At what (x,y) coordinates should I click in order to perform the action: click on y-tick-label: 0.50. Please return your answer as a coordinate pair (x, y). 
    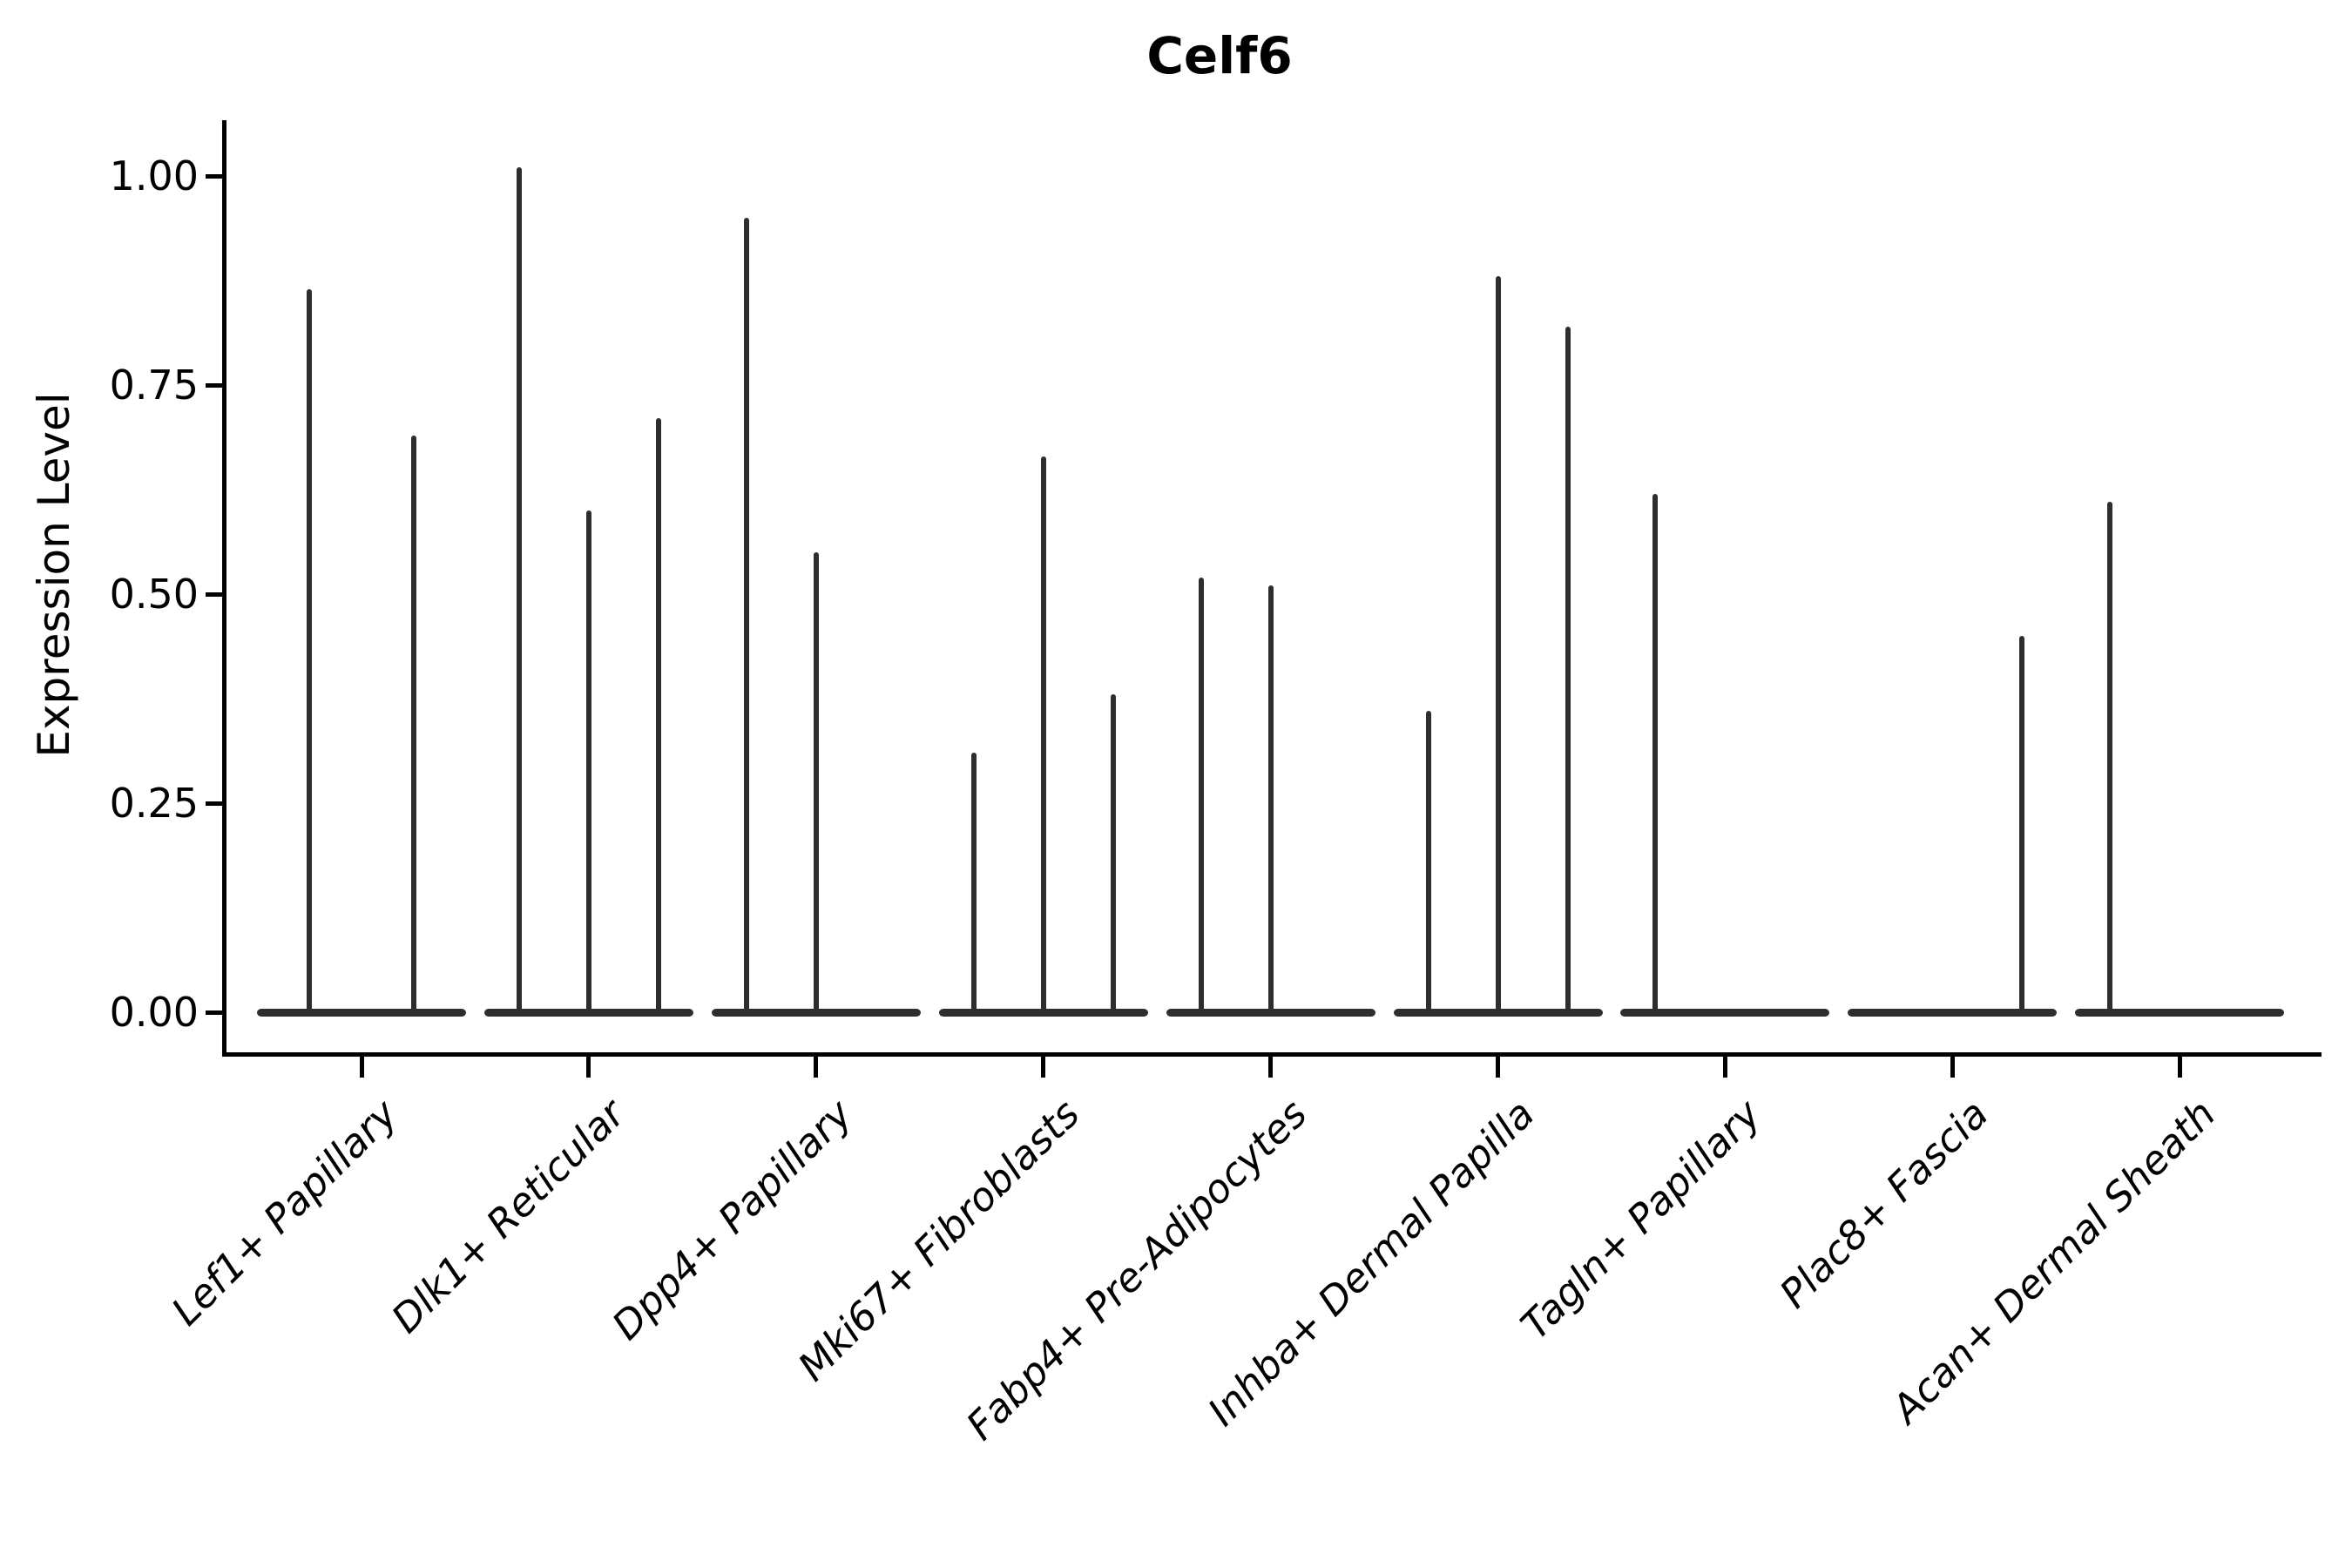
    Looking at the image, I should click on (154, 594).